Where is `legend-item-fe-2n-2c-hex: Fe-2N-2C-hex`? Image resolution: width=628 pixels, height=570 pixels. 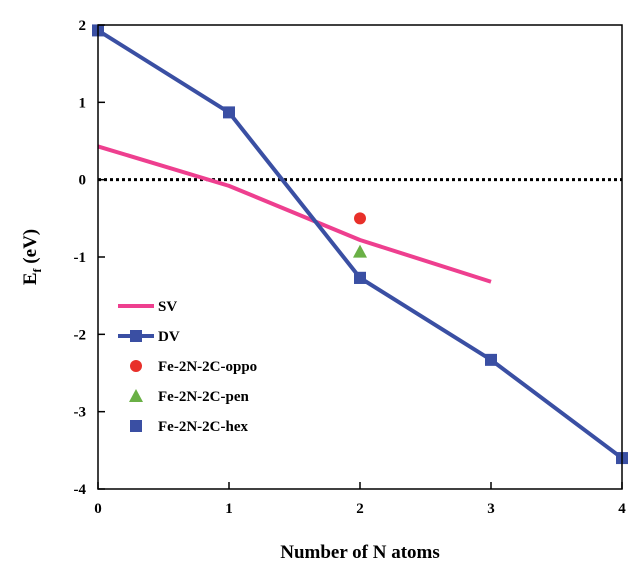 legend-item-fe-2n-2c-hex: Fe-2N-2C-hex is located at coordinates (189, 427).